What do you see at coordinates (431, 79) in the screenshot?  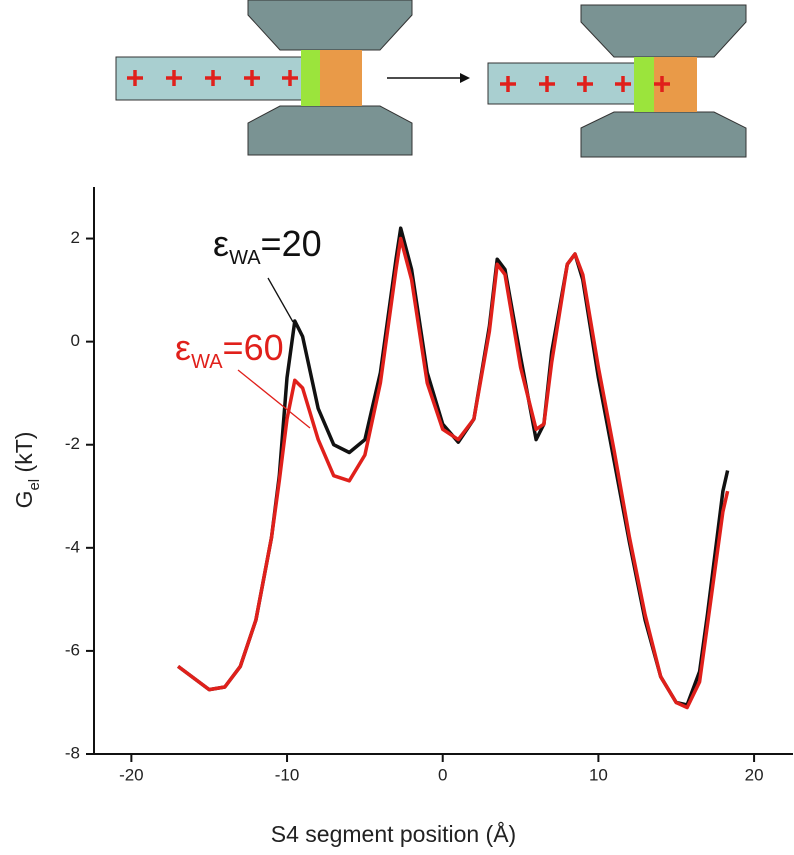 I see `schematic` at bounding box center [431, 79].